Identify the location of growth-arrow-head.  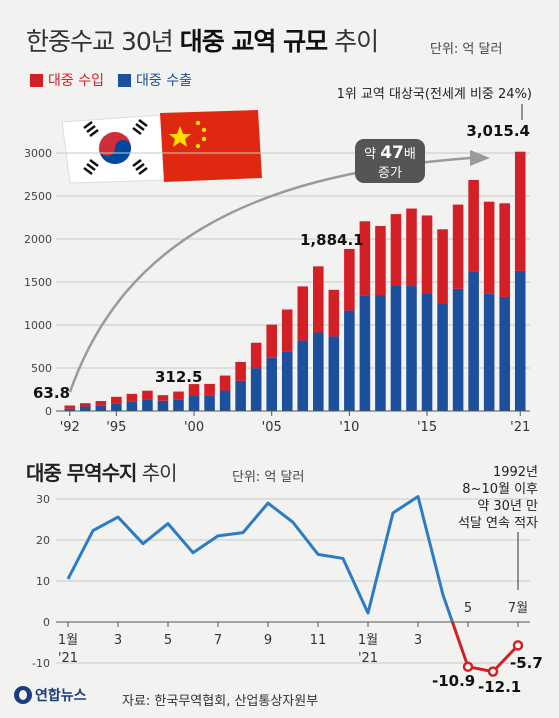
(480, 158).